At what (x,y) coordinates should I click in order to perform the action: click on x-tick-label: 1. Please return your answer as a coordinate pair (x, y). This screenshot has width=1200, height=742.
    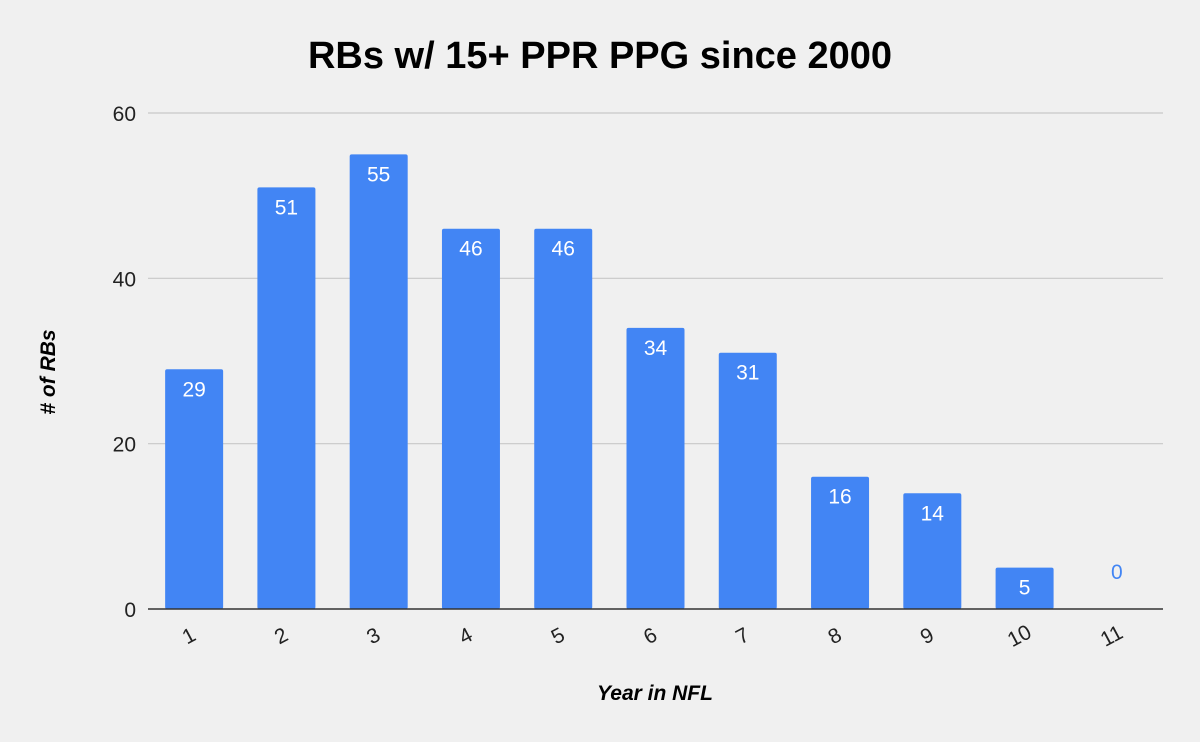
    Looking at the image, I should click on (189, 636).